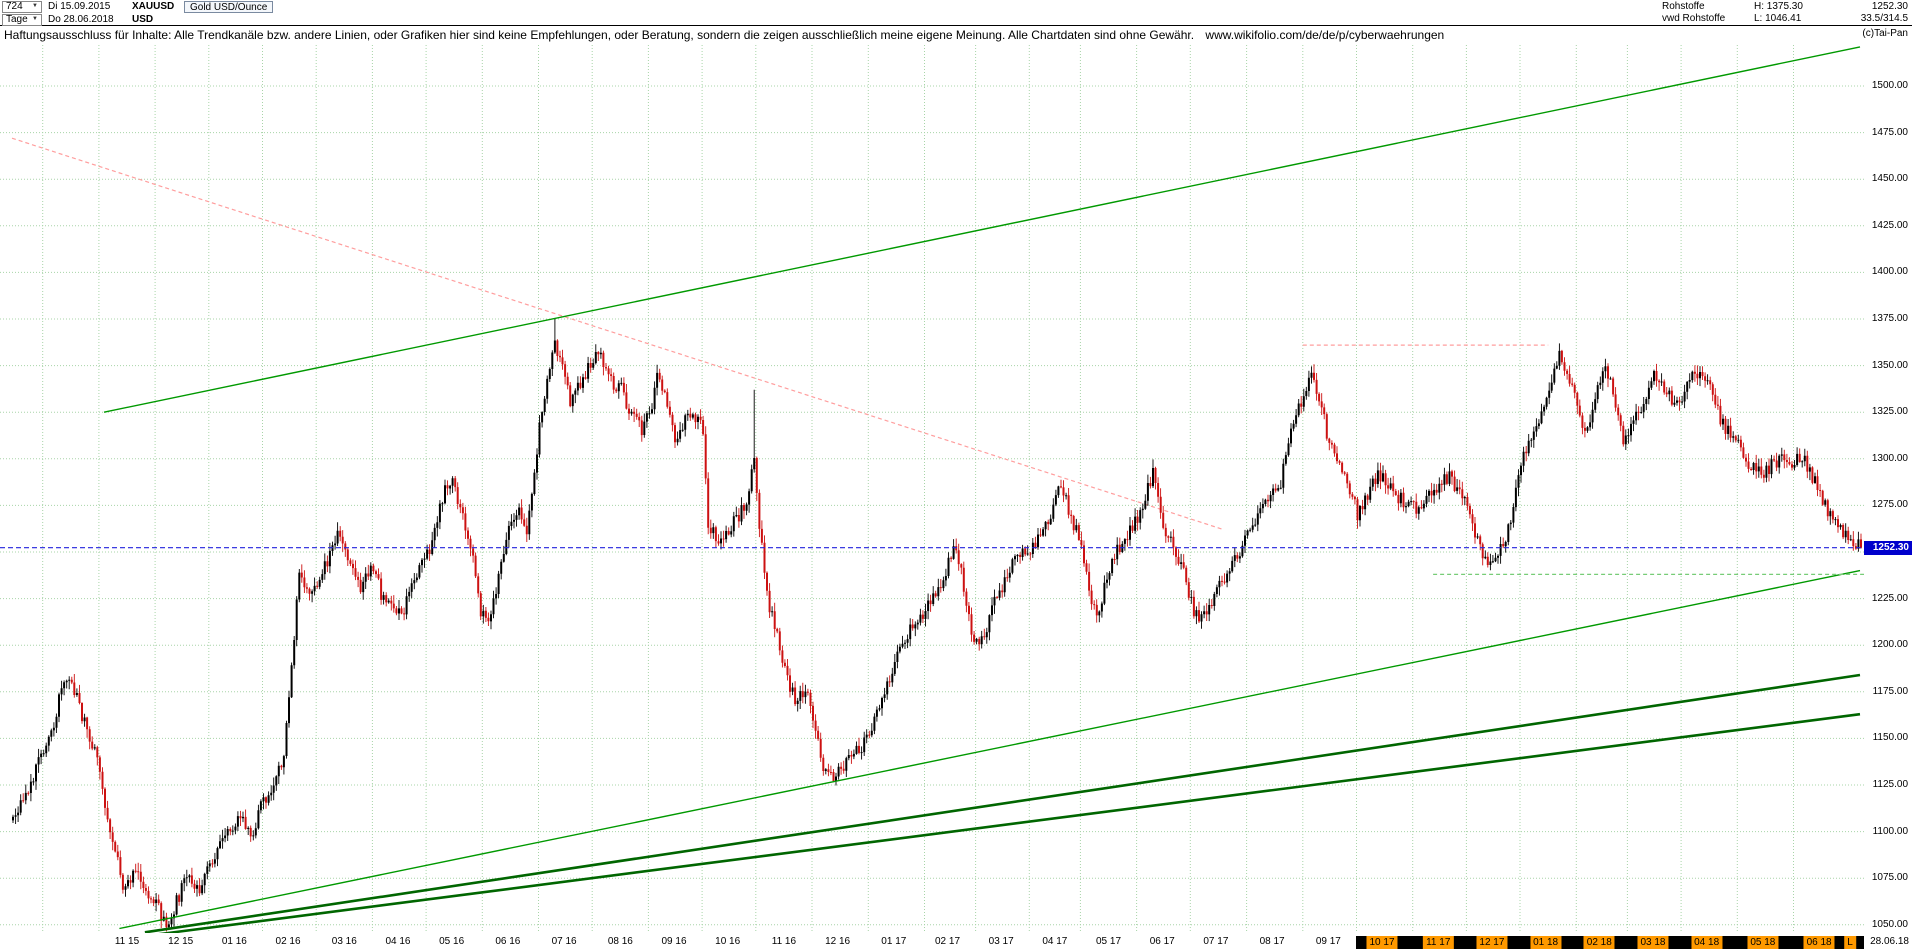 This screenshot has height=952, width=1912. Describe the element at coordinates (1889, 941) in the screenshot. I see `last-date-label: 28.06.18` at that location.